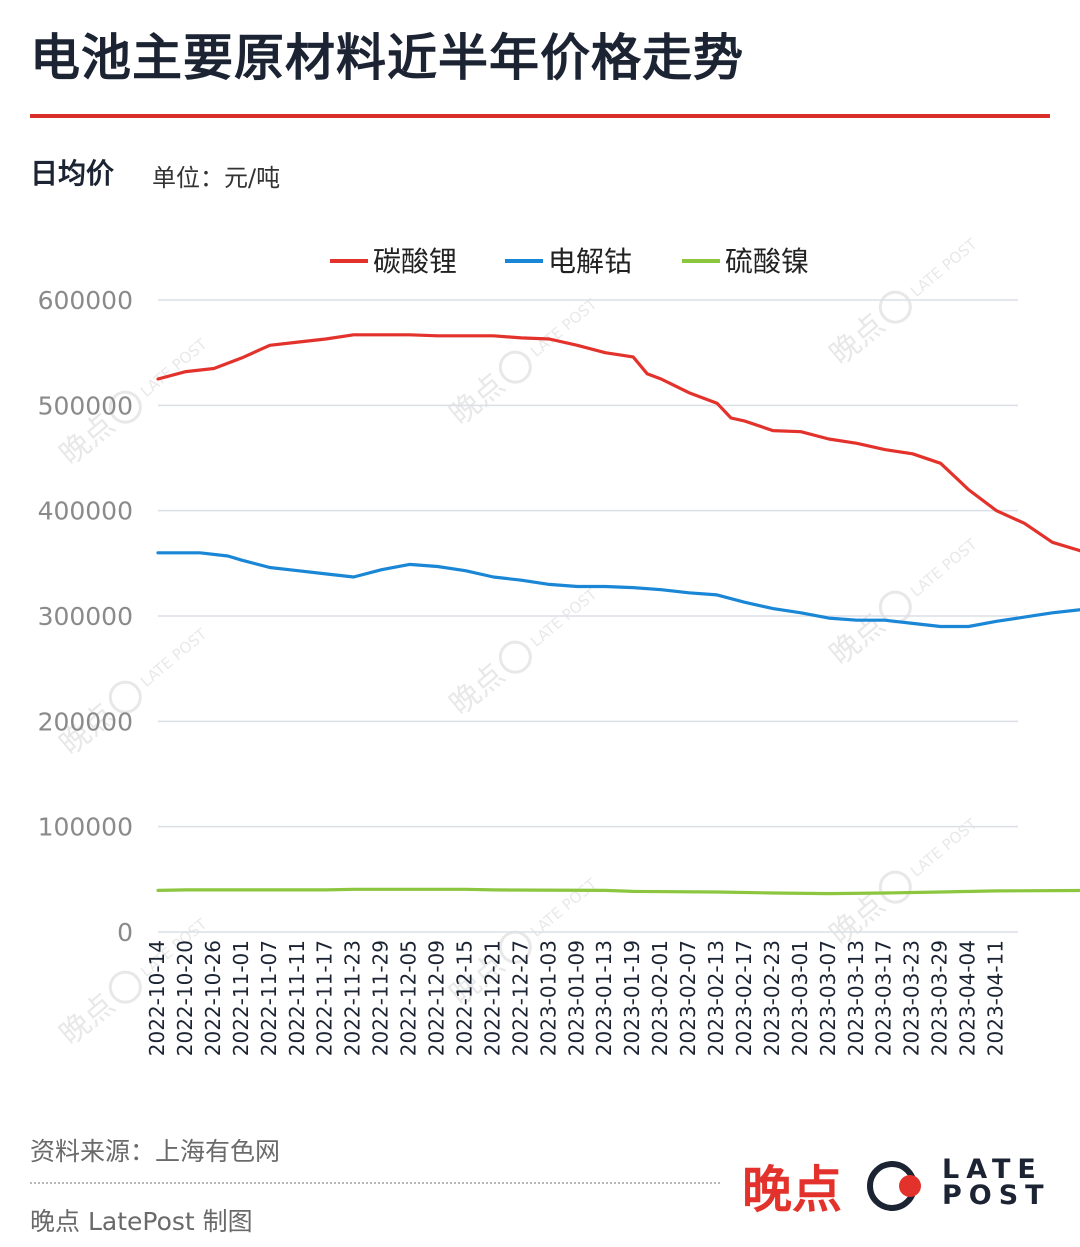 This screenshot has width=1080, height=1247. What do you see at coordinates (353, 998) in the screenshot?
I see `x-tick-label: 2022-11-23` at bounding box center [353, 998].